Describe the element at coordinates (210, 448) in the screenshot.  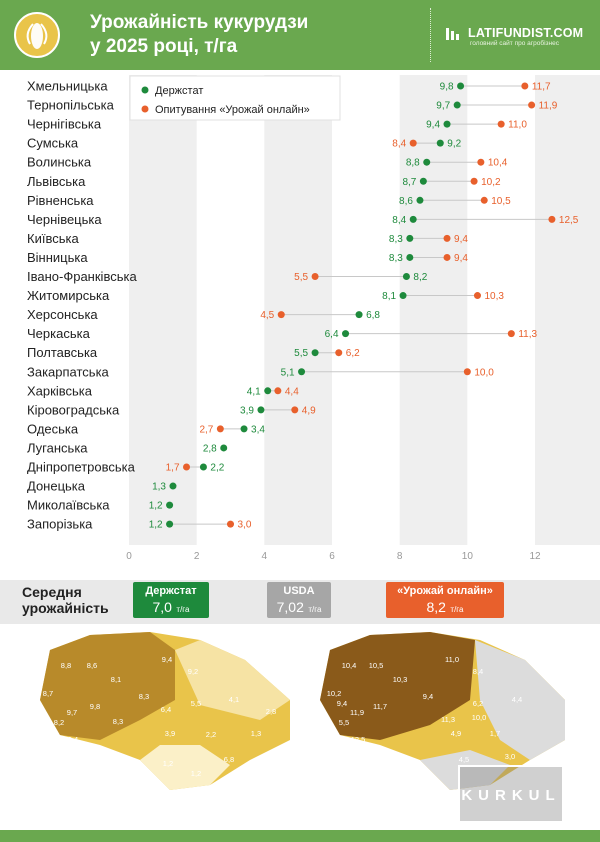
I see `derzhstat-value-label: 2,8` at that location.